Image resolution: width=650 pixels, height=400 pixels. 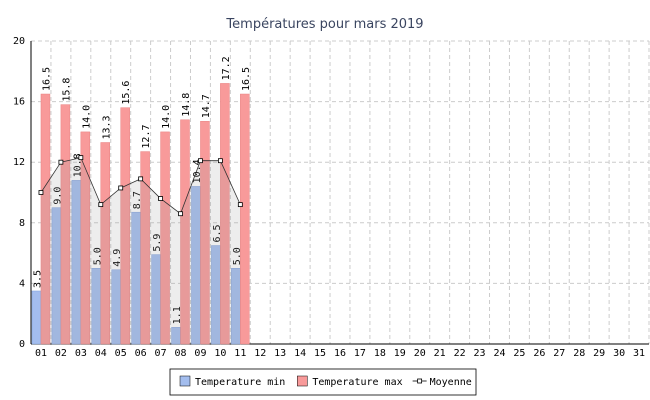 What do you see at coordinates (324, 24) in the screenshot?
I see `chart-title: Températures pour mars 2019` at bounding box center [324, 24].